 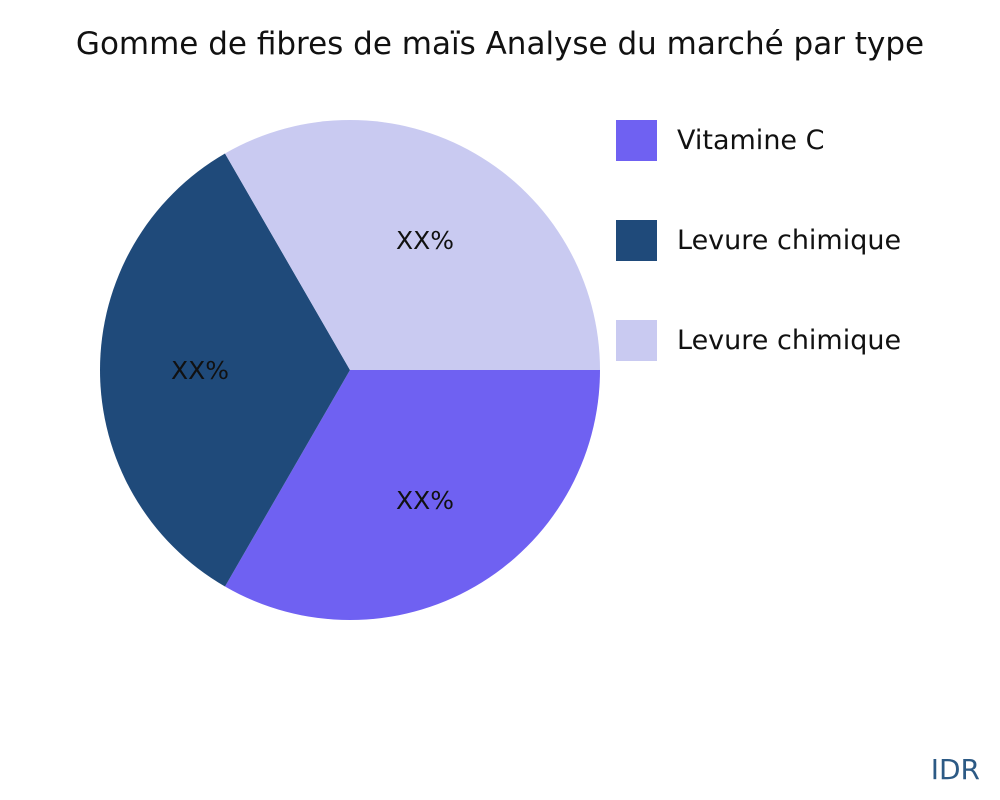 I want to click on slice-label-2: XX%, so click(x=425, y=240).